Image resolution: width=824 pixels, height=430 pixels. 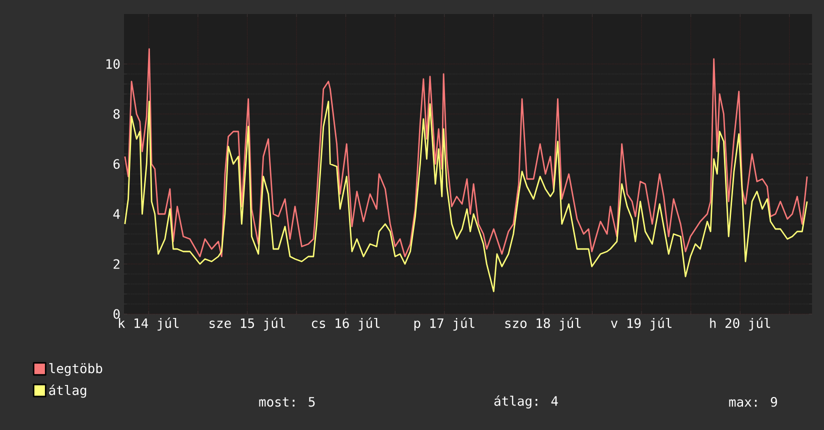 I want to click on legend-label: legtöbb, so click(x=75, y=369).